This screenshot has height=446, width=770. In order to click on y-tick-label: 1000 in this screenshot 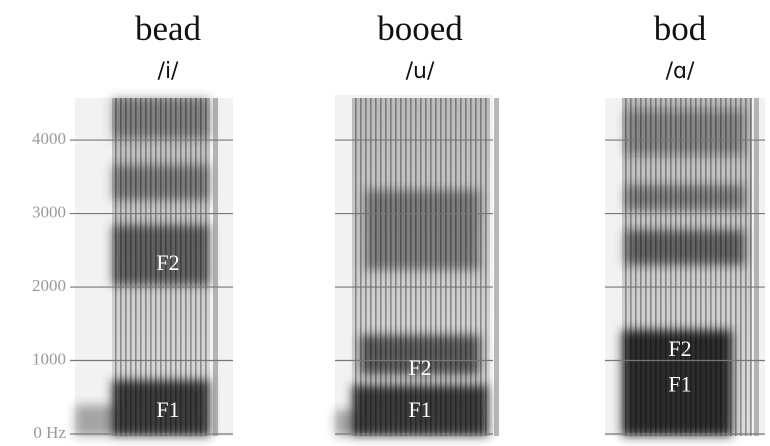, I will do `click(49, 358)`.